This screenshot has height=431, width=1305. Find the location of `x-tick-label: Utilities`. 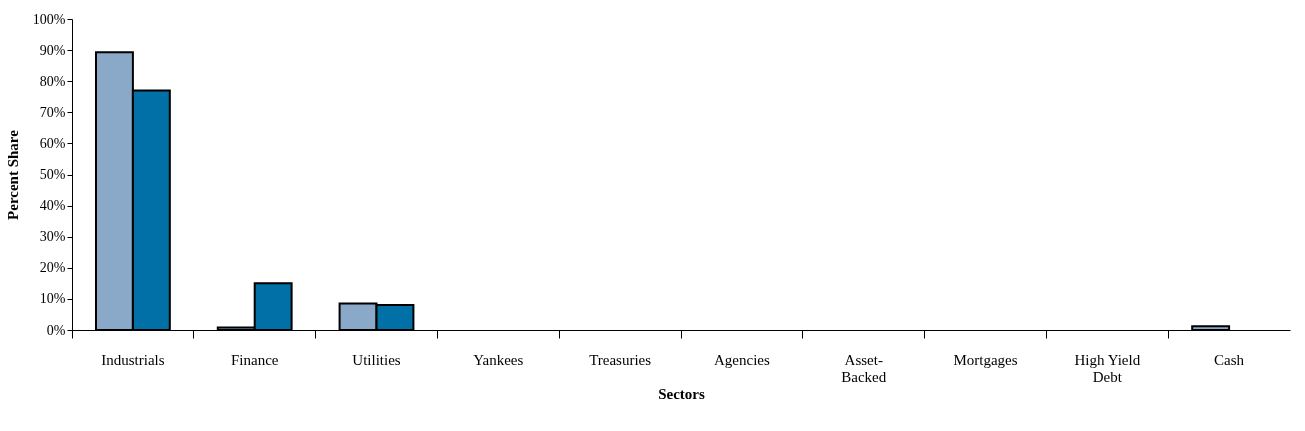

x-tick-label: Utilities is located at coordinates (376, 359).